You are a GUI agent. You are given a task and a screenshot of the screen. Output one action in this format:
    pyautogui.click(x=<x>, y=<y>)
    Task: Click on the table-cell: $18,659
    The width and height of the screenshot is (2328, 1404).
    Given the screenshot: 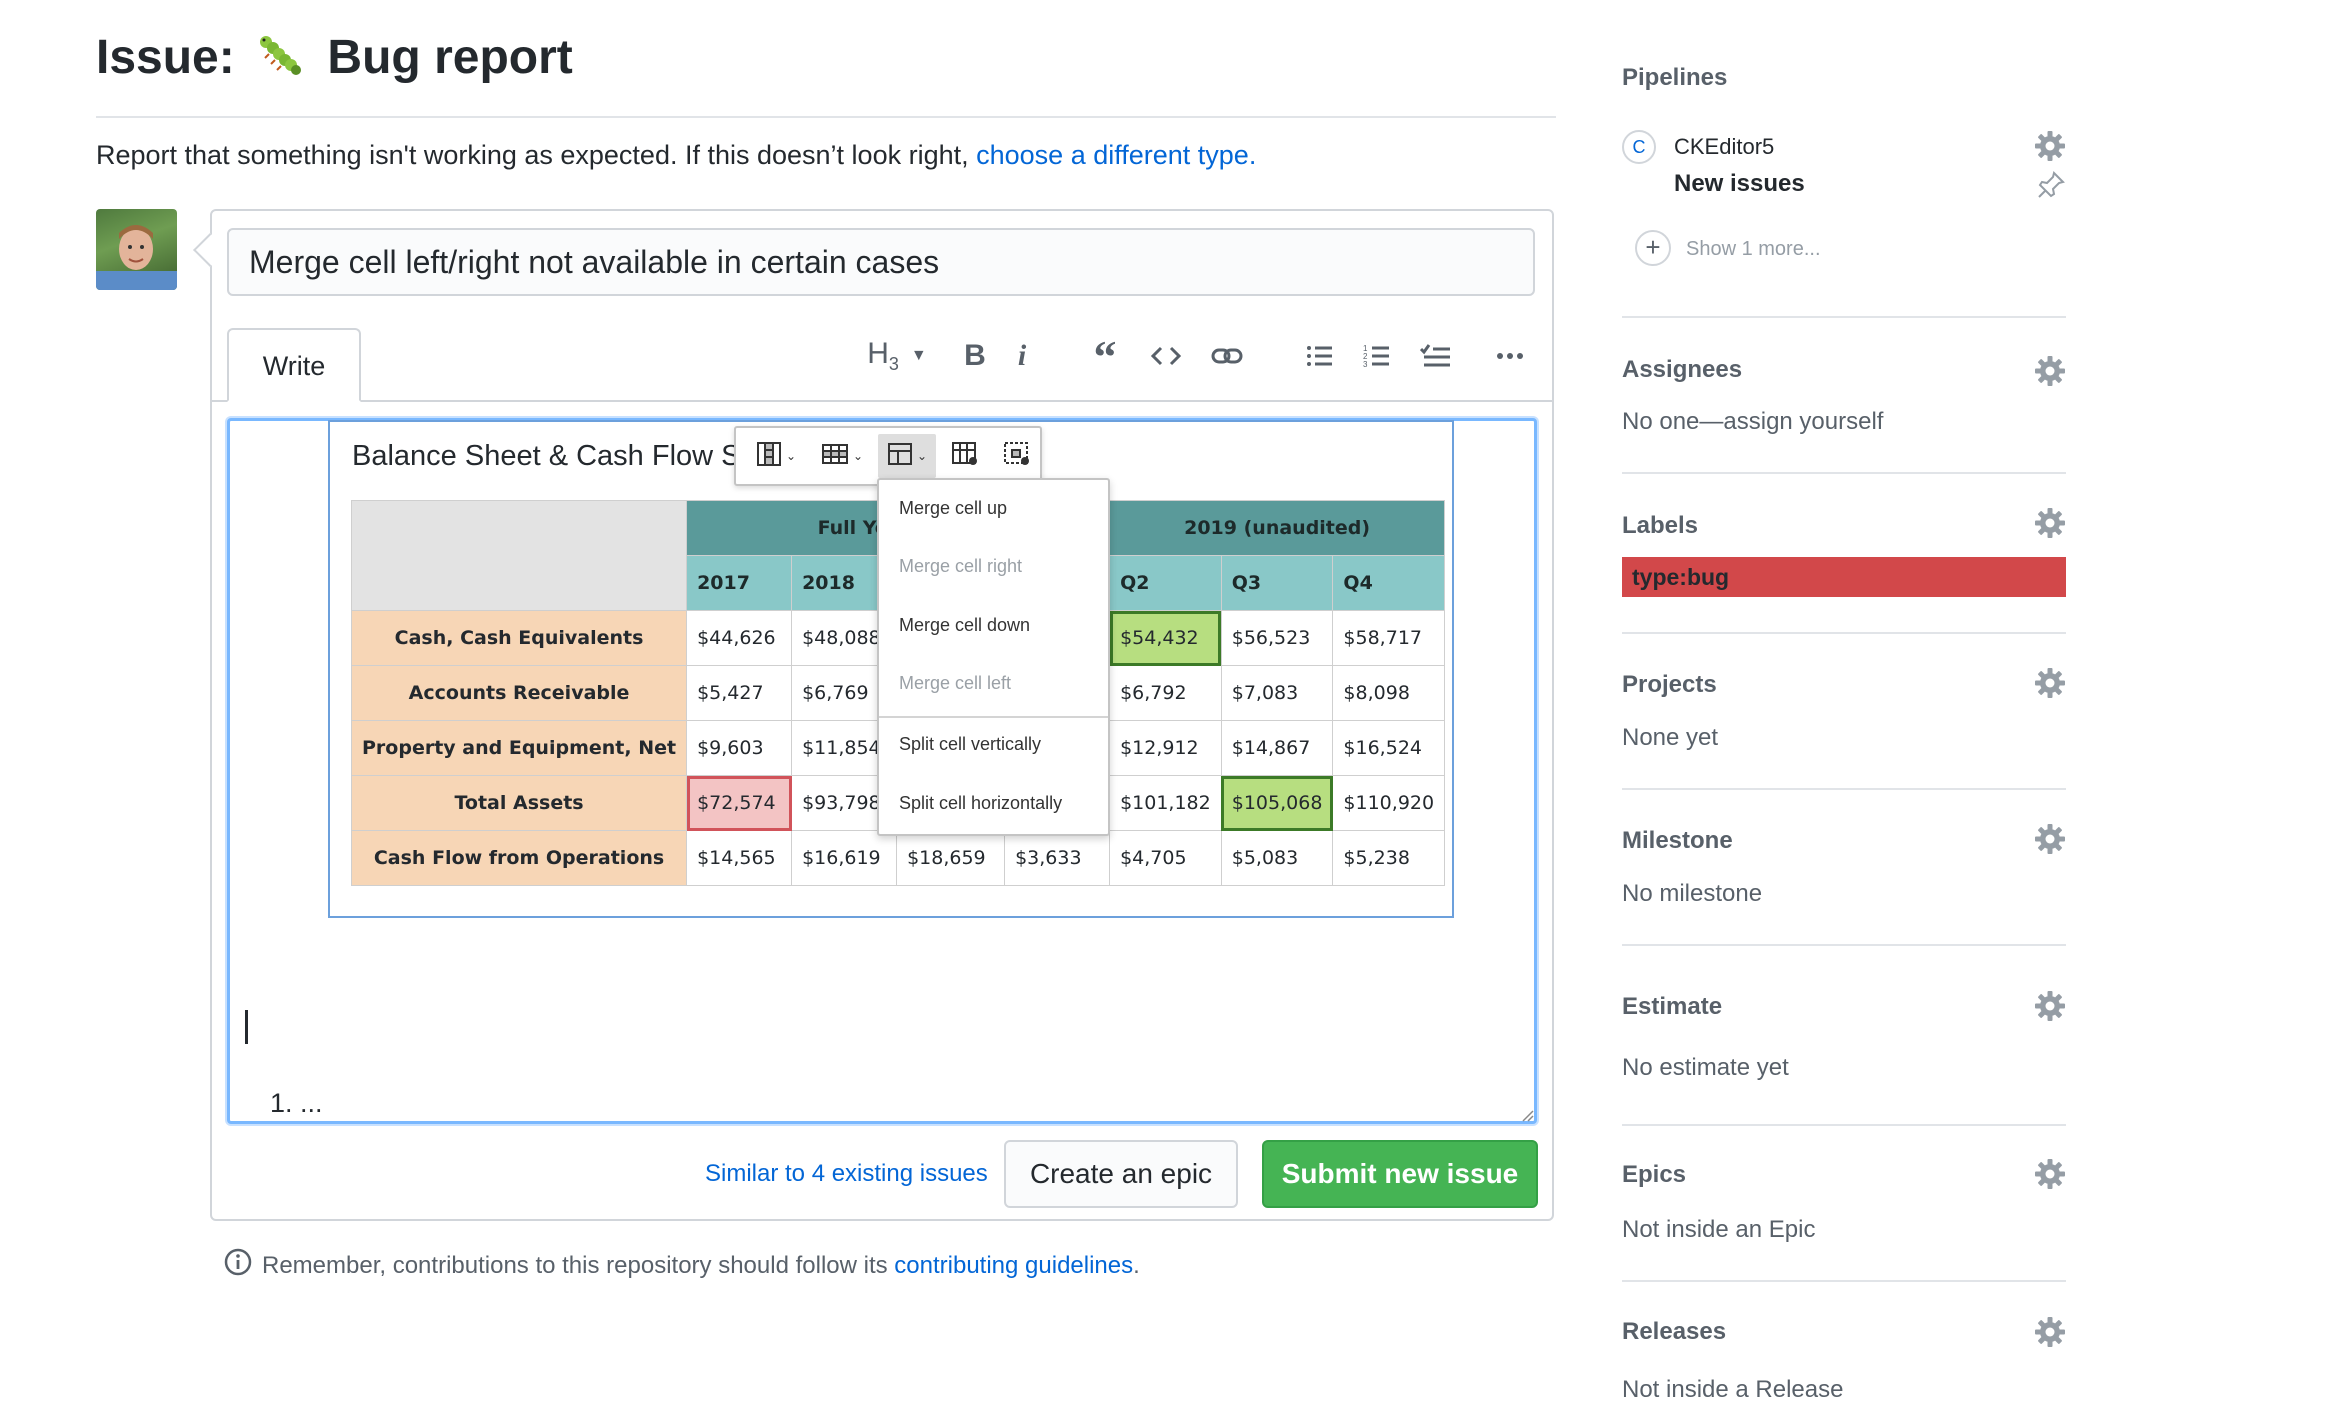 What is the action you would take?
    pyautogui.click(x=951, y=858)
    